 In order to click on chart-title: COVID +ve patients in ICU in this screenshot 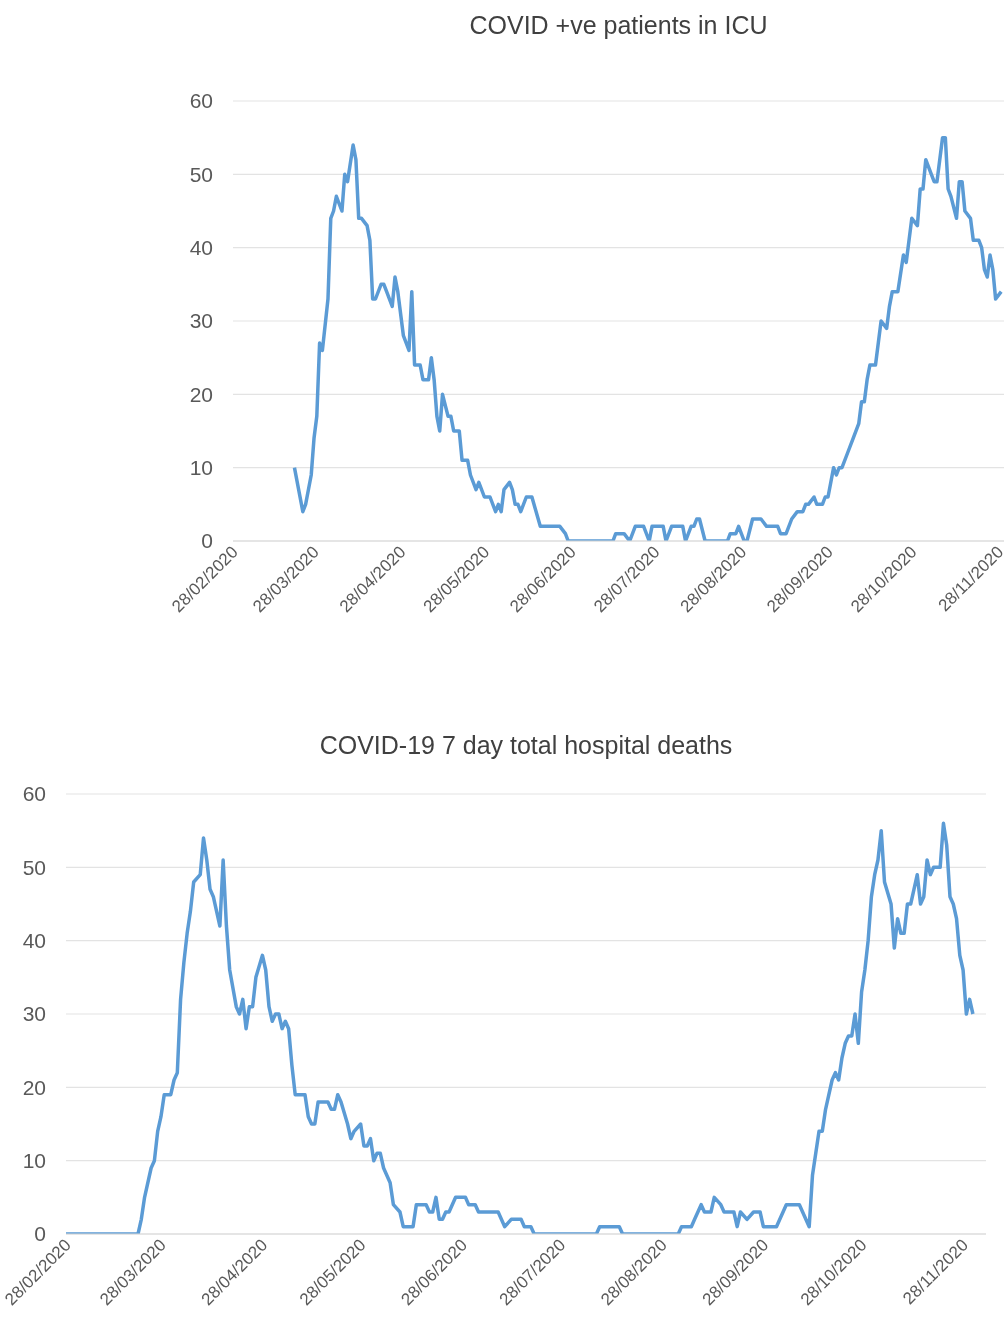, I will do `click(618, 25)`.